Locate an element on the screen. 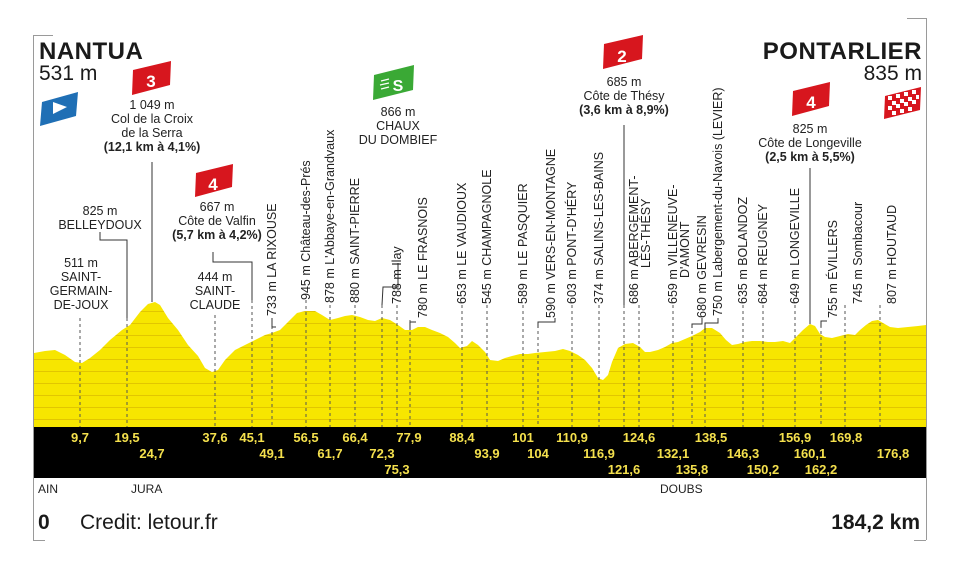 The height and width of the screenshot is (577, 960). climb-name: Col de la Croix is located at coordinates (152, 119).